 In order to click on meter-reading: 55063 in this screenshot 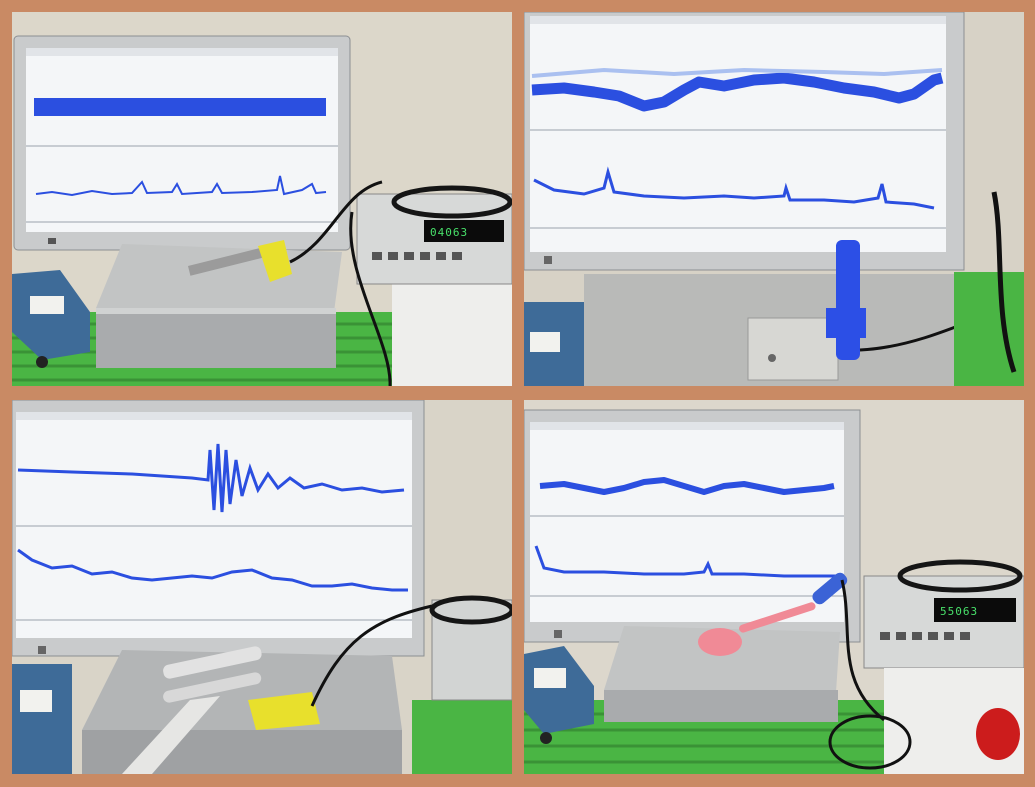, I will do `click(959, 611)`.